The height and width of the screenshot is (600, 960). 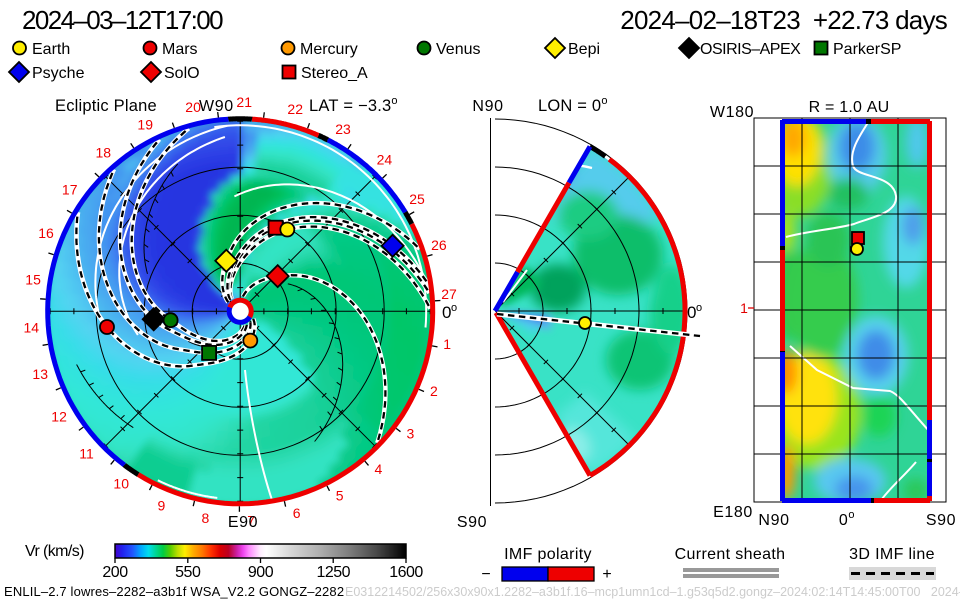 What do you see at coordinates (411, 433) in the screenshot?
I see `svg-text: 3` at bounding box center [411, 433].